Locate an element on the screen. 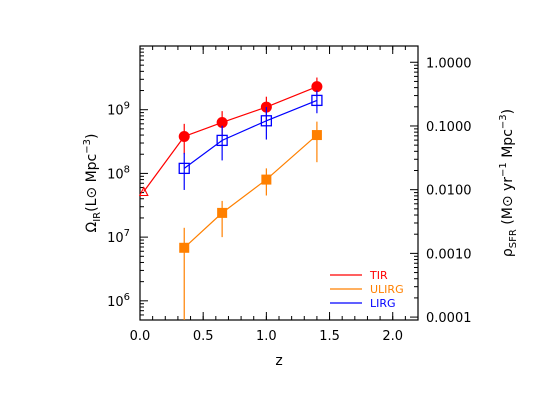 This screenshot has width=560, height=400. x-tick-label: 0.0 is located at coordinates (140, 336).